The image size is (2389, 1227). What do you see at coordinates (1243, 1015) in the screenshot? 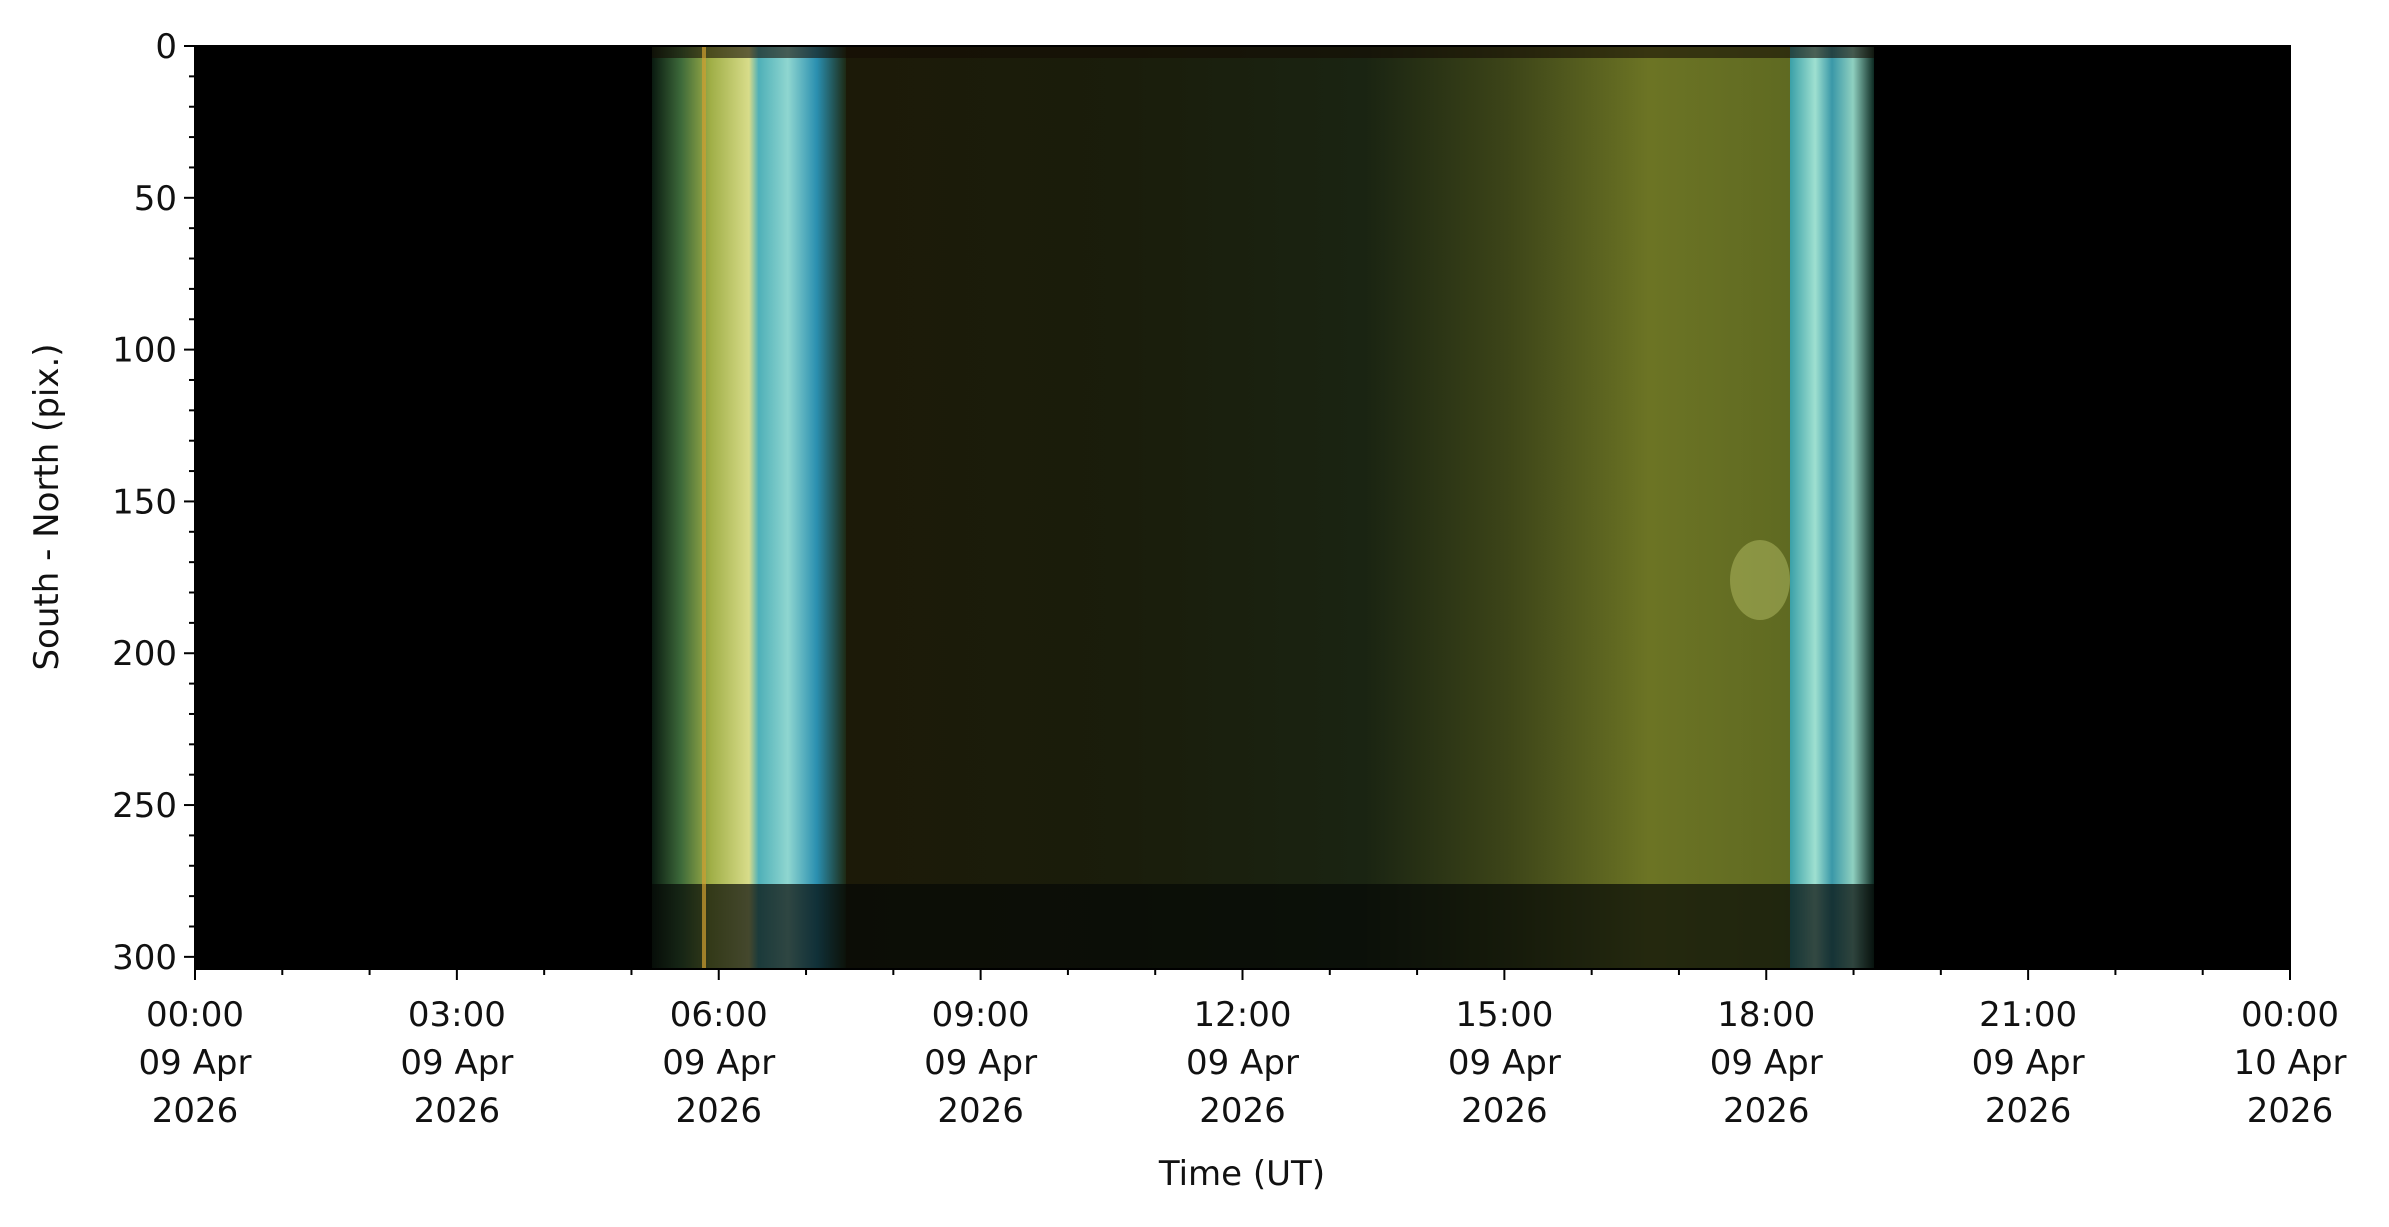
I see `x-tick-label: 12:00` at bounding box center [1243, 1015].